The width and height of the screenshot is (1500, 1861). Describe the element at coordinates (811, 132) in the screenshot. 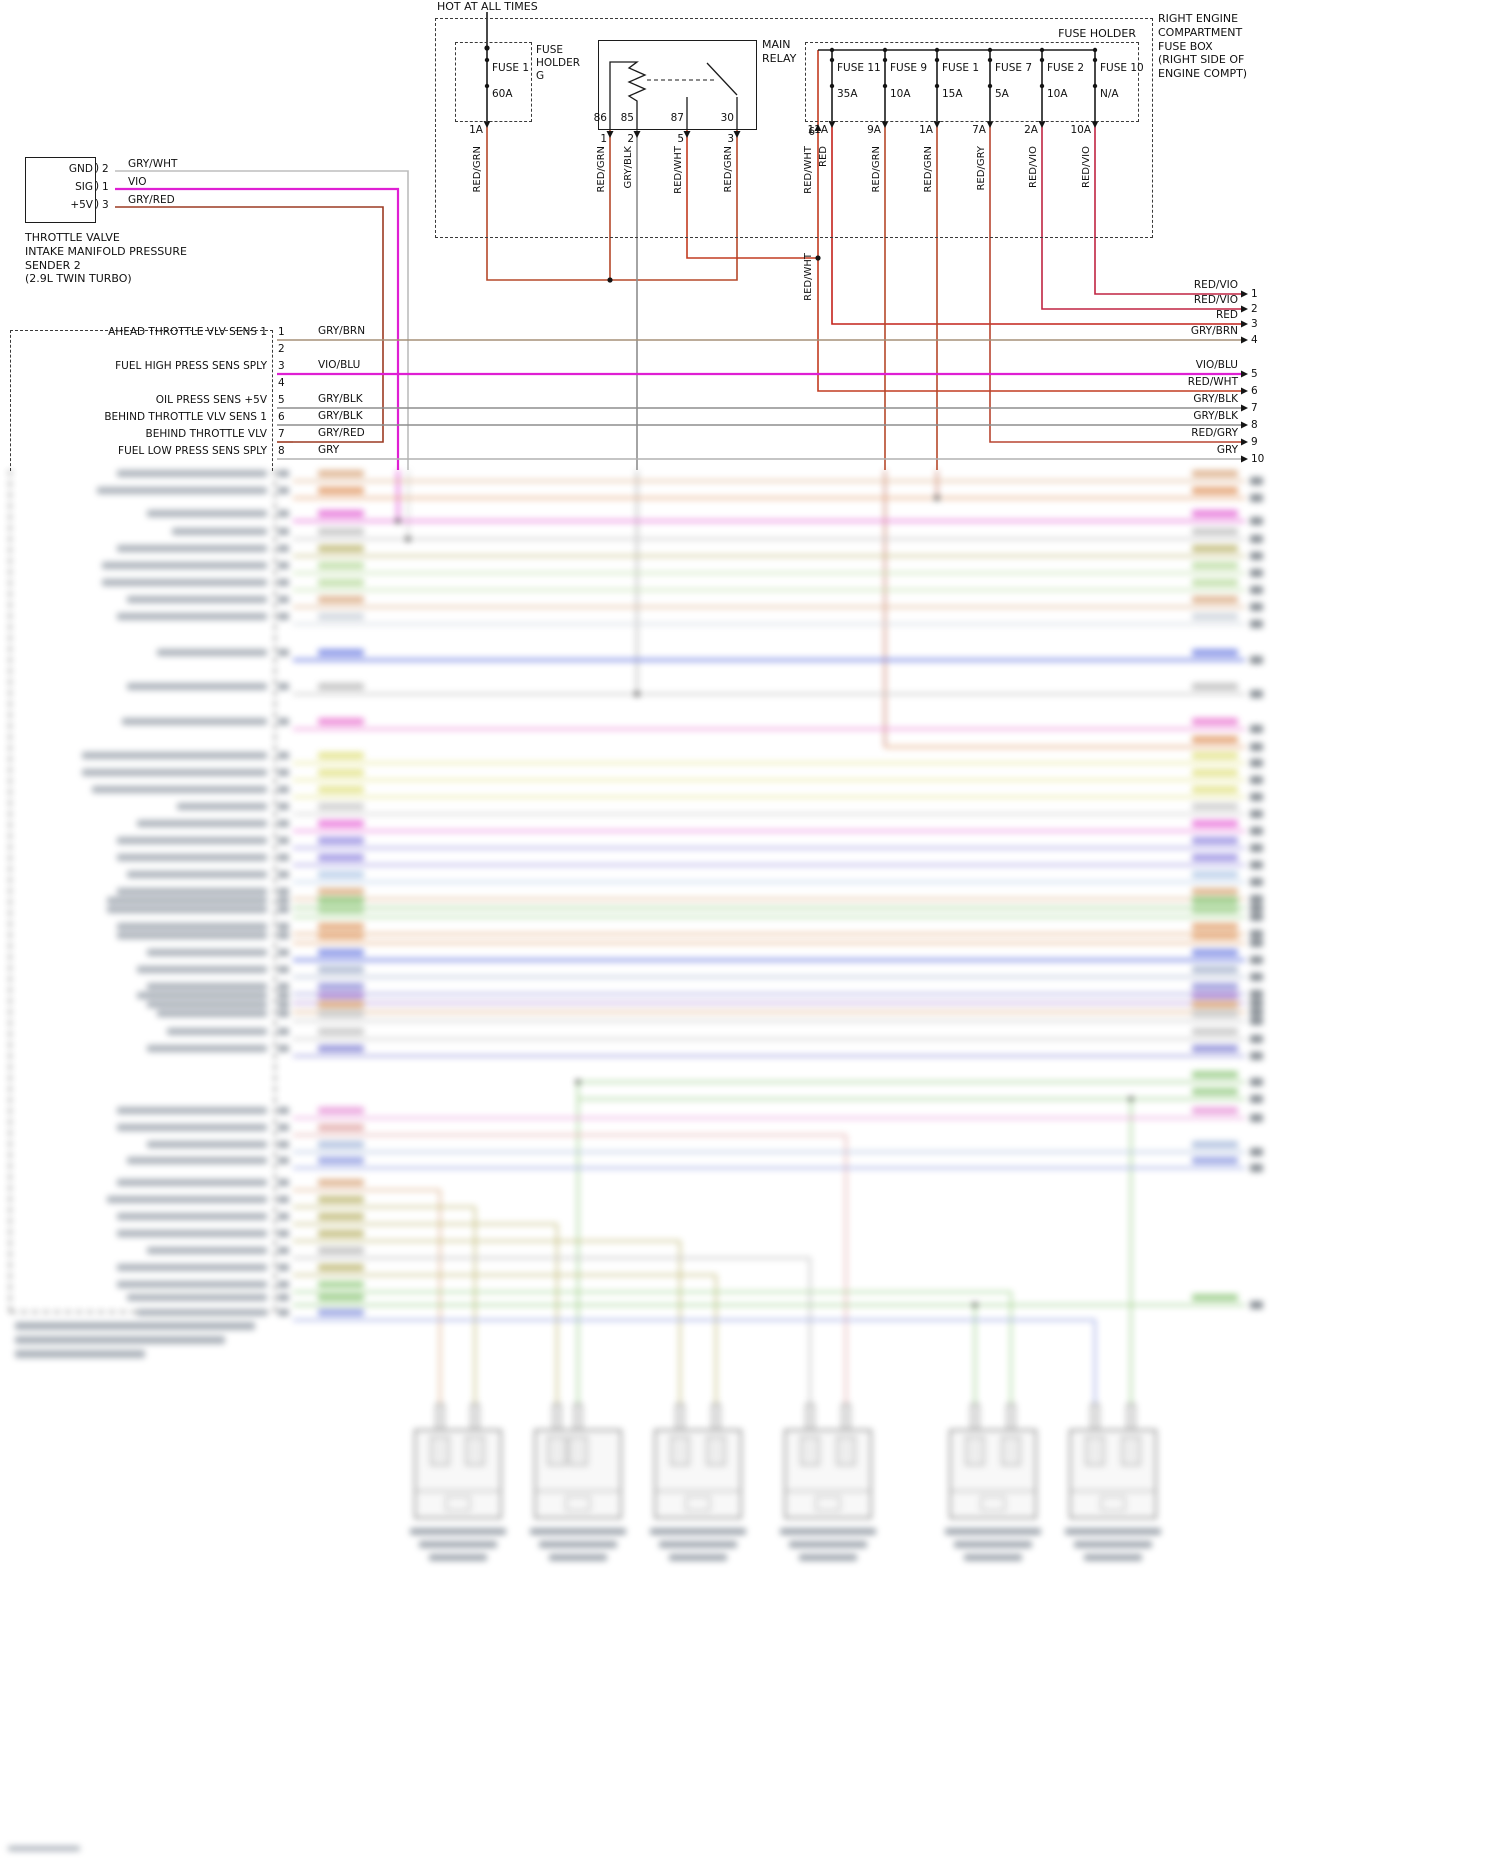

I see `feed-pin-number: 6` at that location.